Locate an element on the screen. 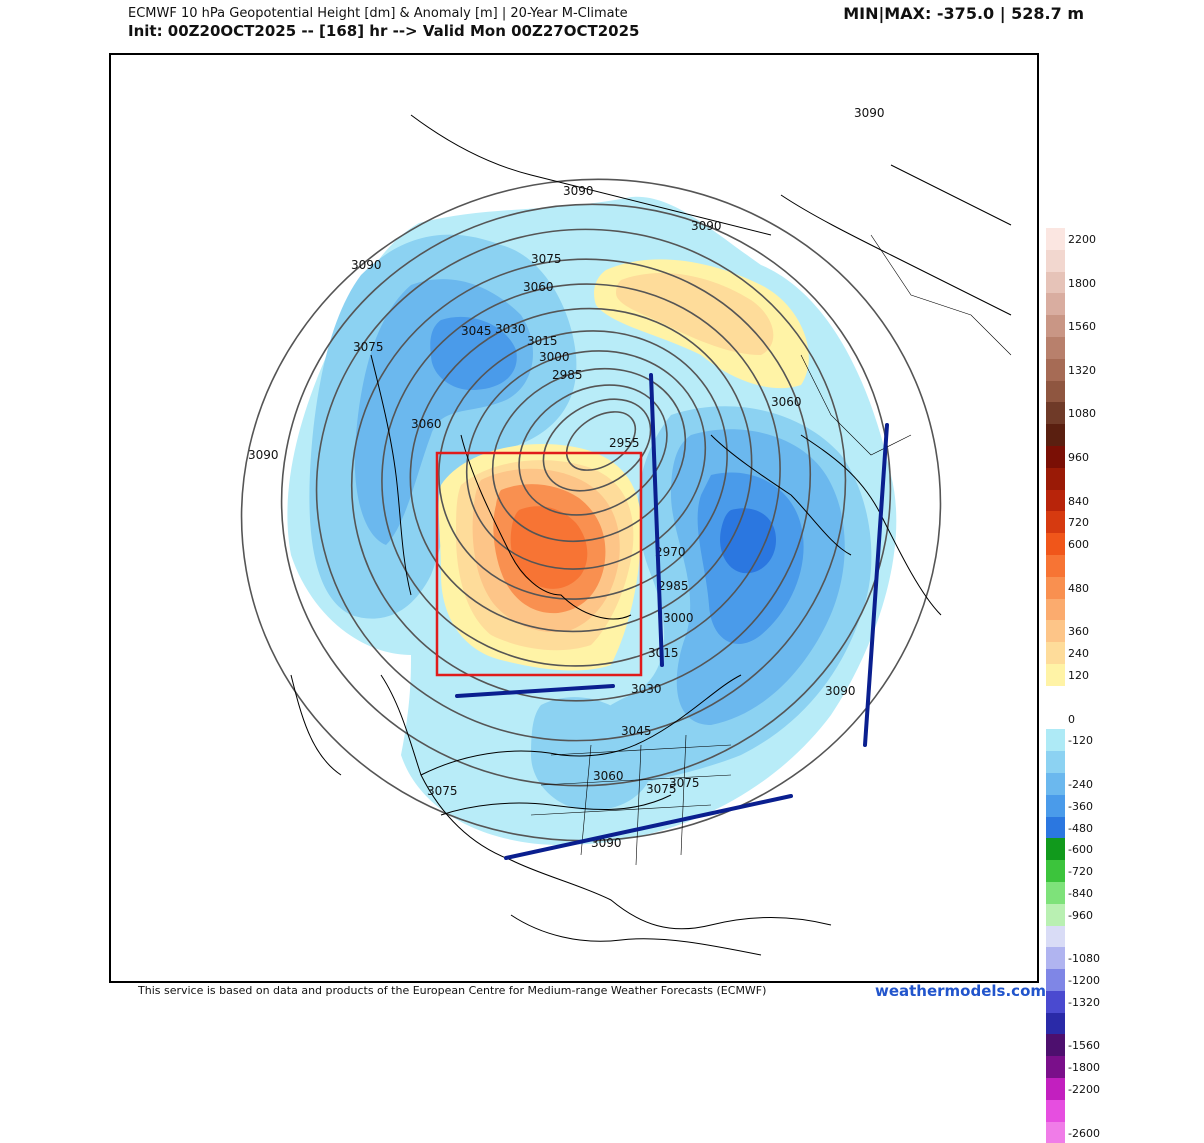 The width and height of the screenshot is (1204, 1143). legend-label: -1320 is located at coordinates (1084, 1002).